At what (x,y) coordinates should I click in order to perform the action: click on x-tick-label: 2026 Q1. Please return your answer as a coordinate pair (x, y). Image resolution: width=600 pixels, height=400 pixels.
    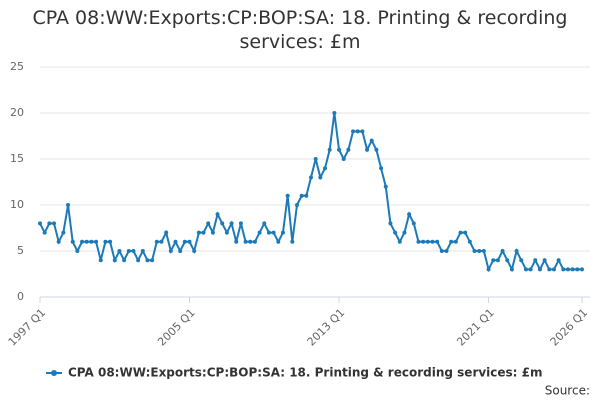
    Looking at the image, I should click on (569, 327).